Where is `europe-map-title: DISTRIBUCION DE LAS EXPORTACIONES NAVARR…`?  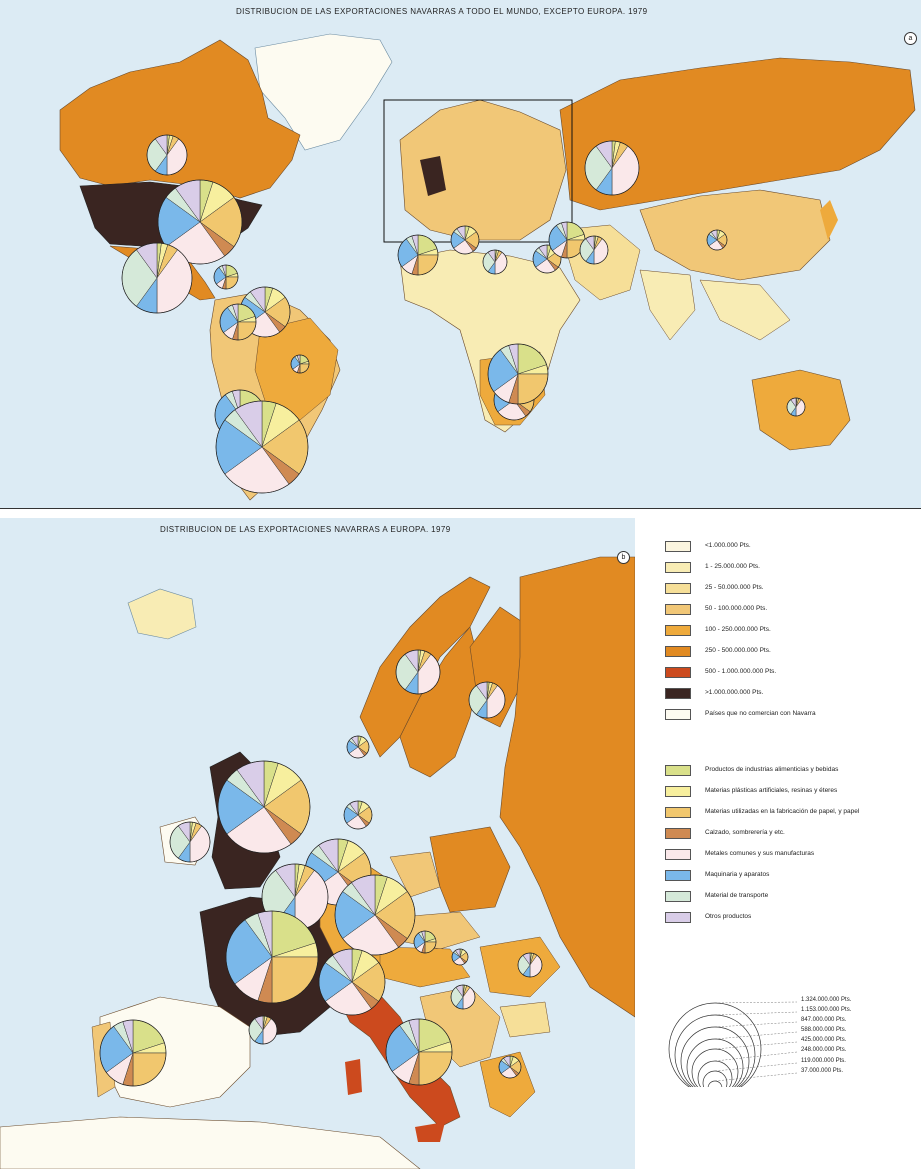
europe-map-title: DISTRIBUCION DE LAS EXPORTACIONES NAVARR… is located at coordinates (305, 529).